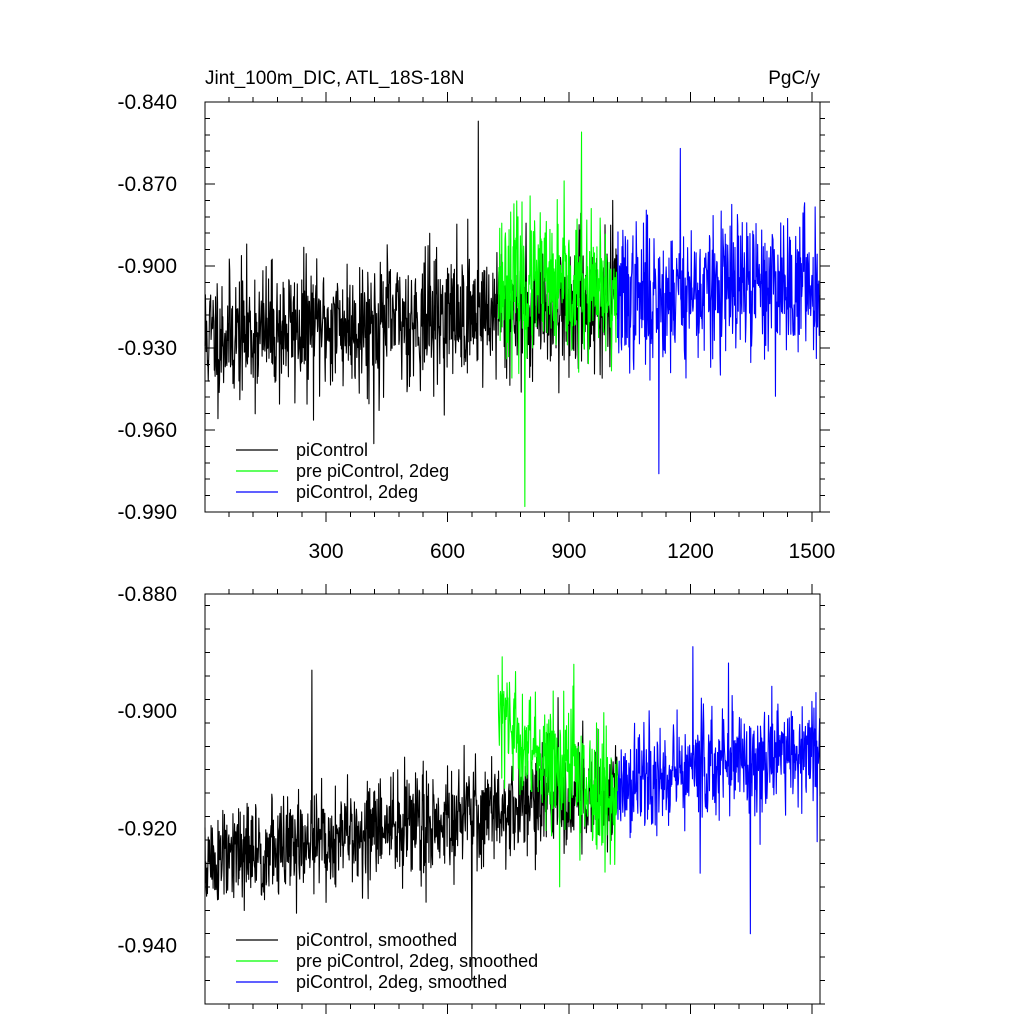 This screenshot has width=1024, height=1024. I want to click on bottom-ytick-label: -0.880, so click(147, 594).